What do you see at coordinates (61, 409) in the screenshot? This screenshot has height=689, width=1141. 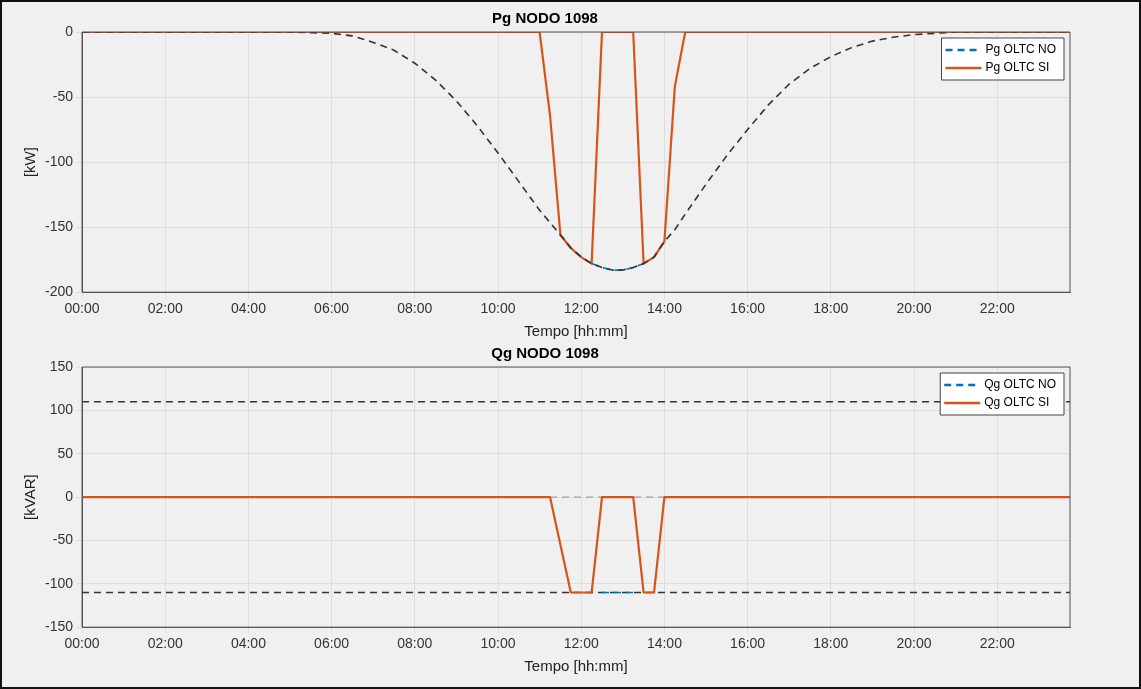 I see `y-tick-label: 100` at bounding box center [61, 409].